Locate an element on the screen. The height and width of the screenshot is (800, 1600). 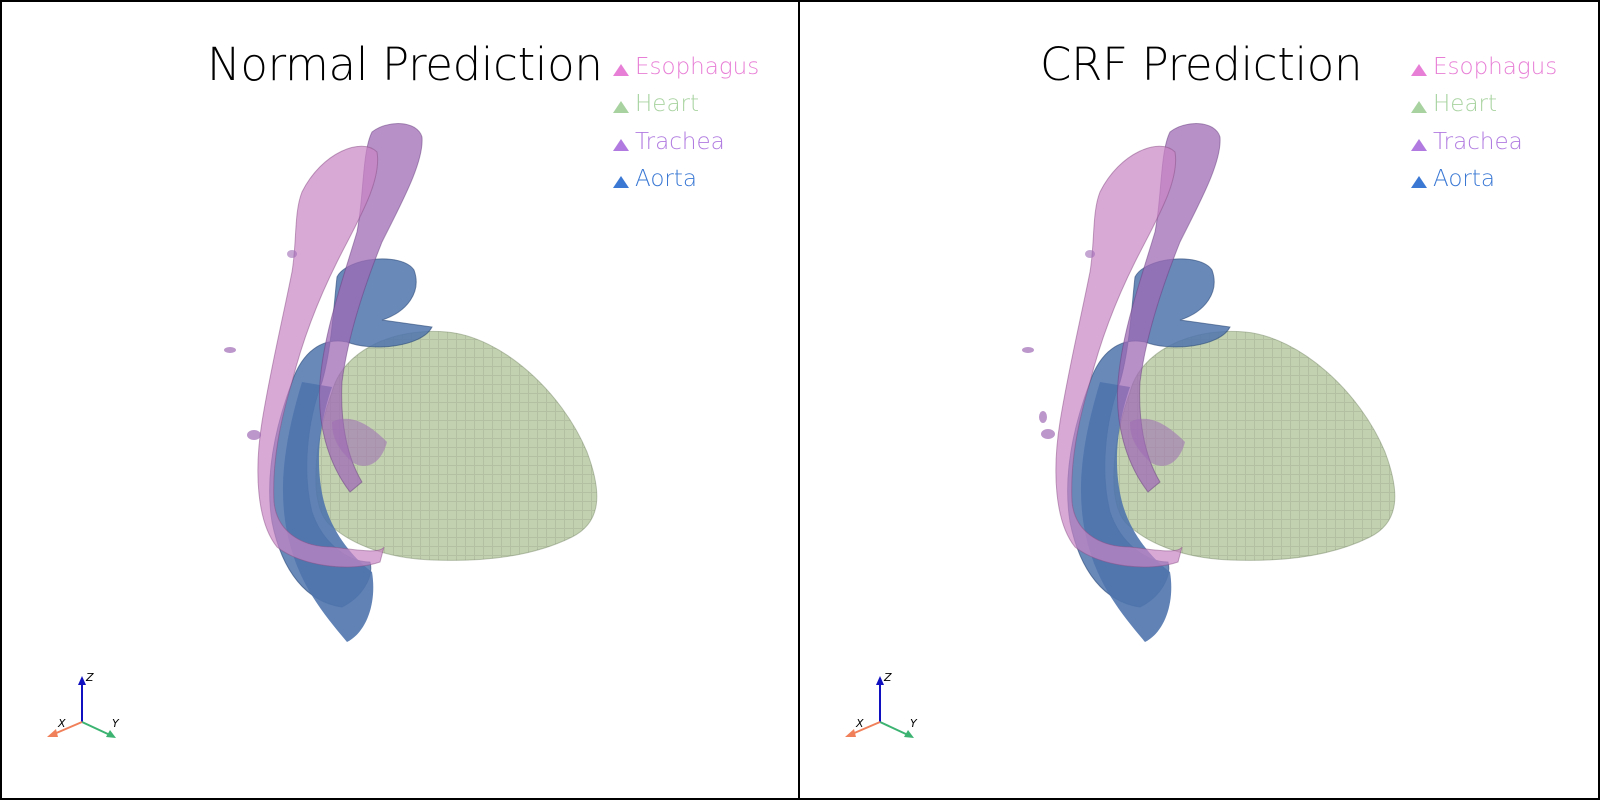
viewport-title: CRF Prediction is located at coordinates (1201, 64).